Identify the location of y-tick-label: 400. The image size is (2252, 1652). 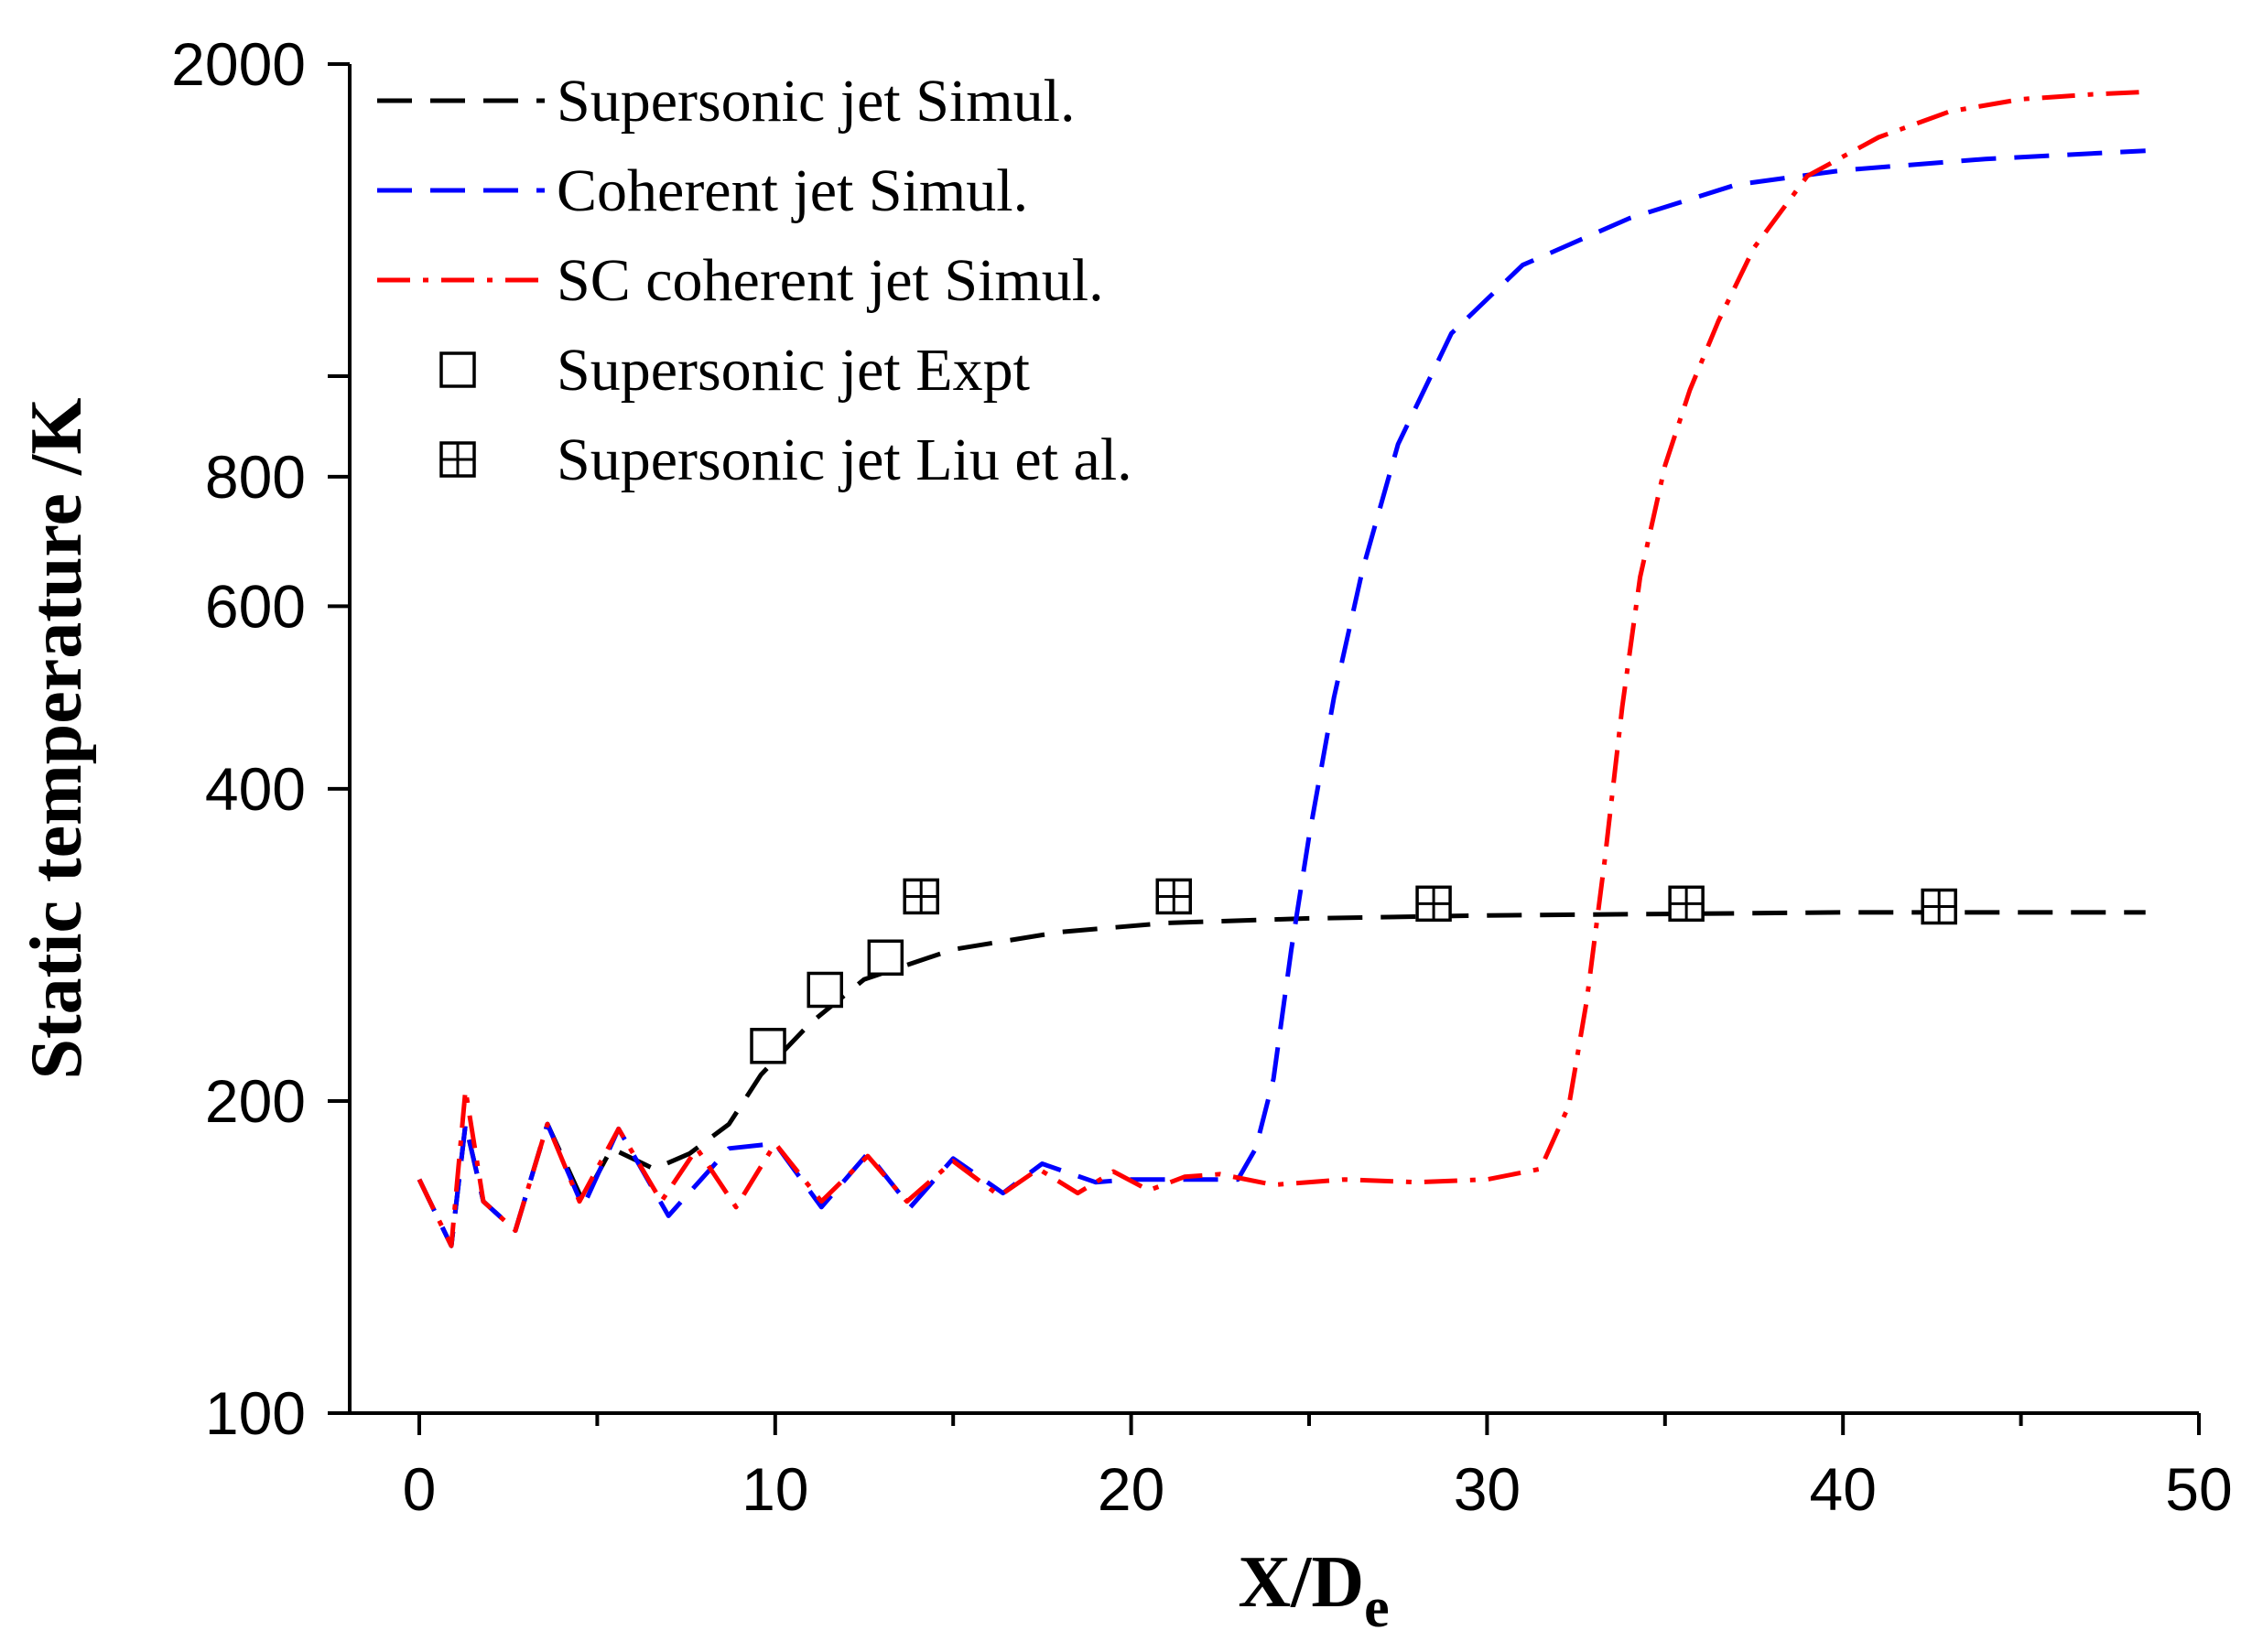
(255, 789).